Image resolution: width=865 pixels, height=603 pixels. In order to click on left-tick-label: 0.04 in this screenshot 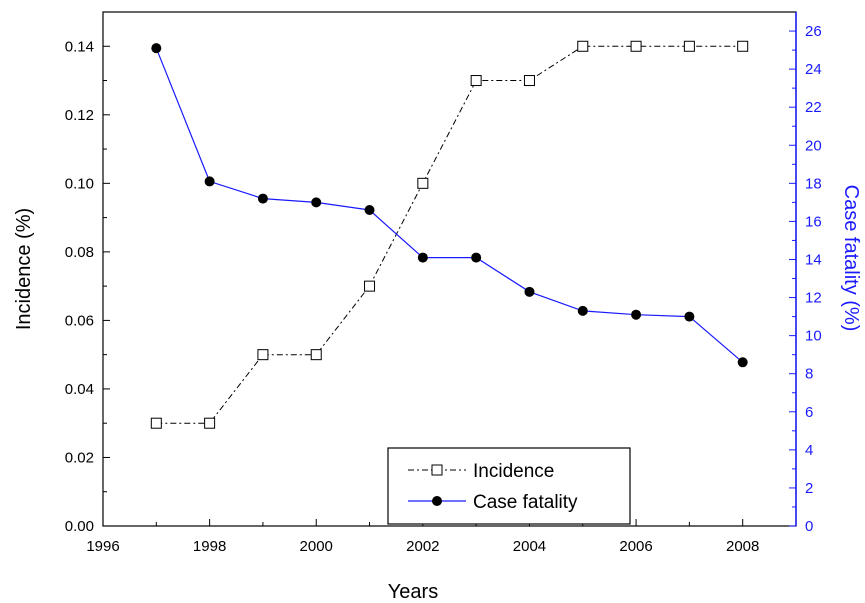, I will do `click(79, 389)`.